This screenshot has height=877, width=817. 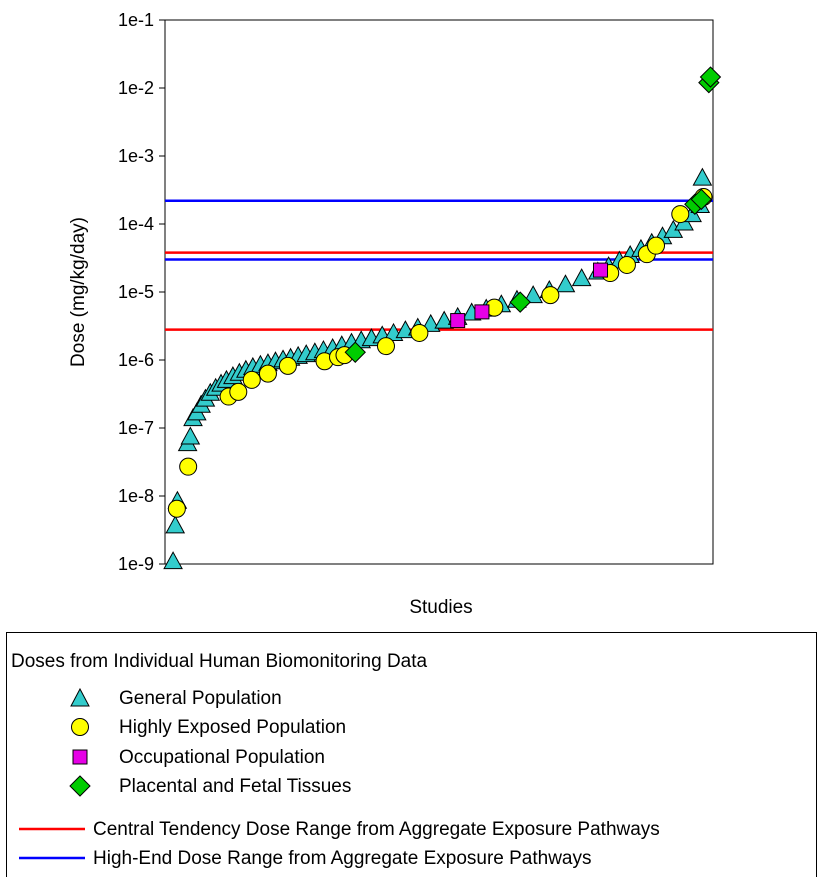 What do you see at coordinates (80, 697) in the screenshot?
I see `triangle-marker-icon` at bounding box center [80, 697].